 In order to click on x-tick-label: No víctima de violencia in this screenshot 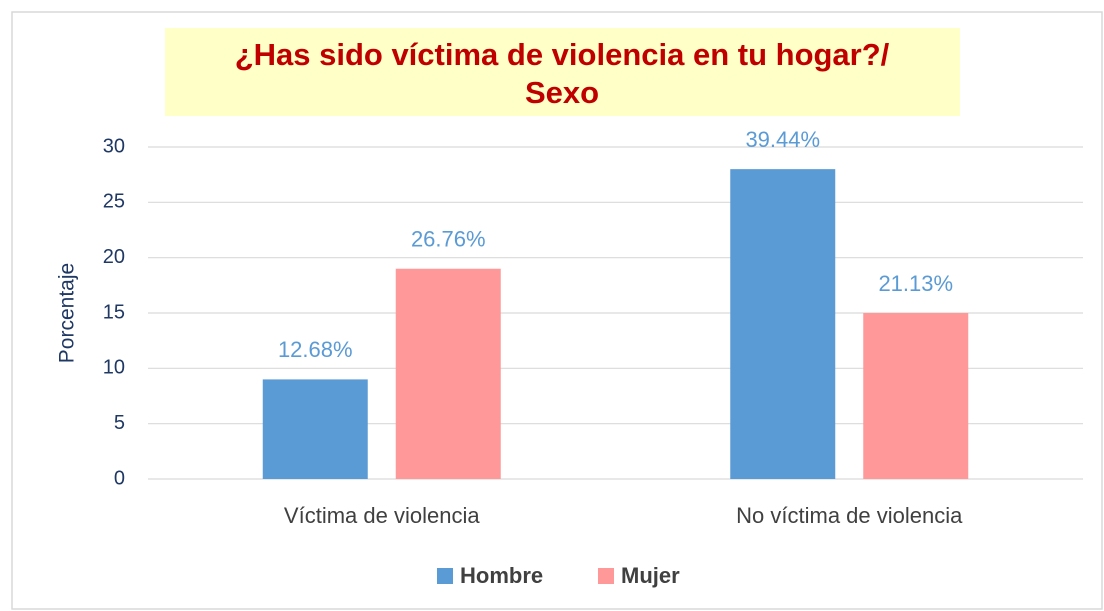, I will do `click(849, 515)`.